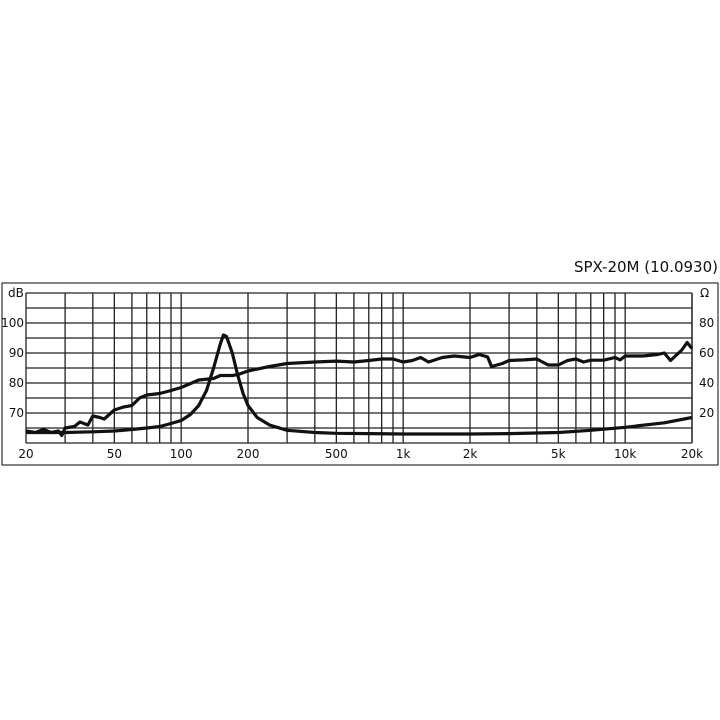 This screenshot has height=720, width=720. What do you see at coordinates (706, 323) in the screenshot?
I see `y-right-tick-label: 80` at bounding box center [706, 323].